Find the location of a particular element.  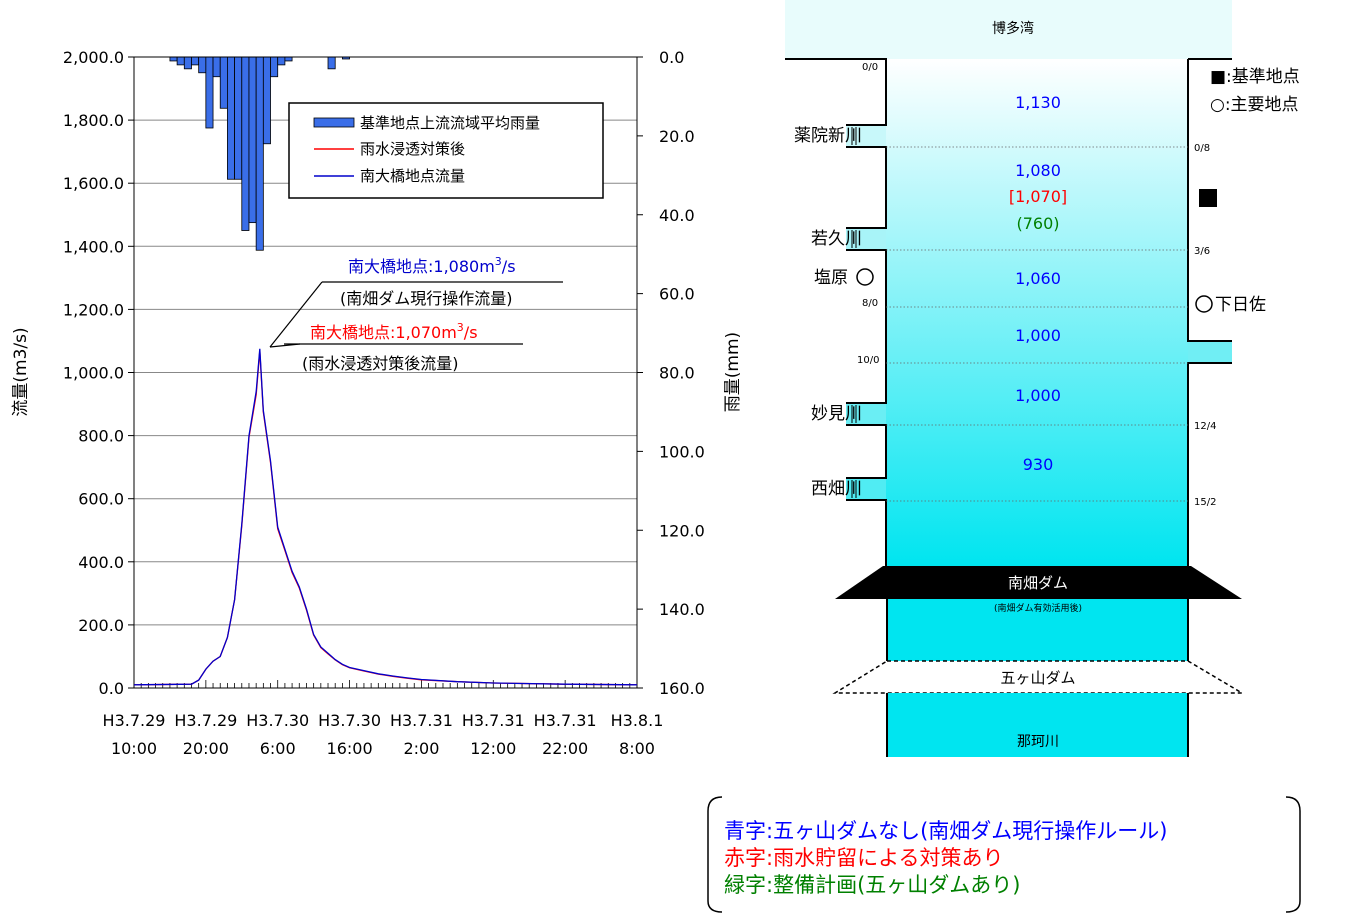

x-tick-label-date: H3.7.30 is located at coordinates (349, 720).